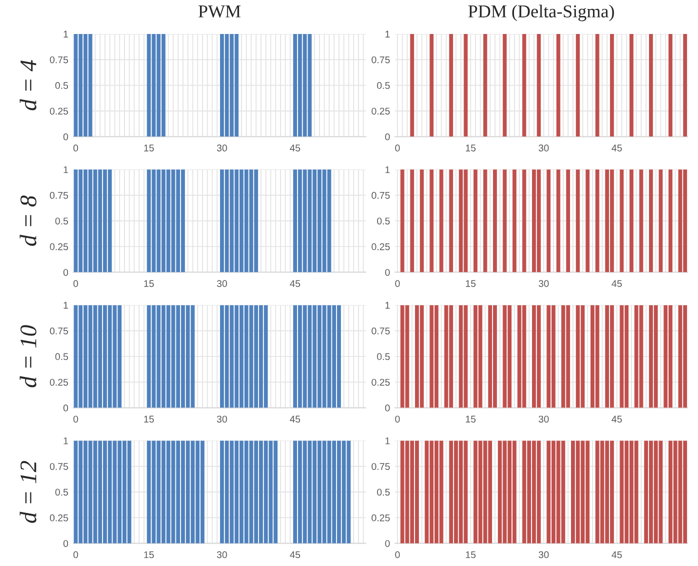  Describe the element at coordinates (28, 356) in the screenshot. I see `y-axis-title: d = 10` at that location.